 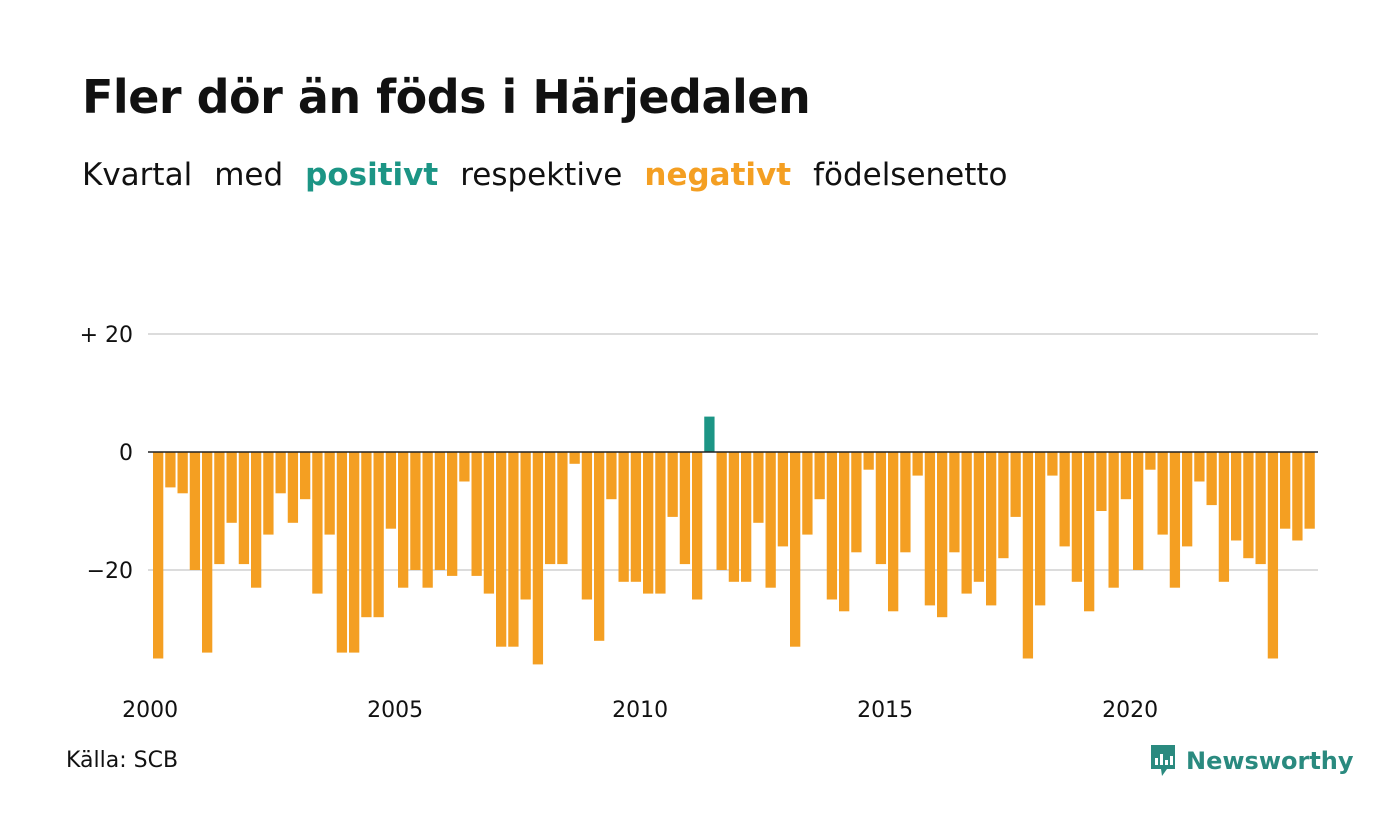 What do you see at coordinates (122, 760) in the screenshot?
I see `source-note: Källa: SCB` at bounding box center [122, 760].